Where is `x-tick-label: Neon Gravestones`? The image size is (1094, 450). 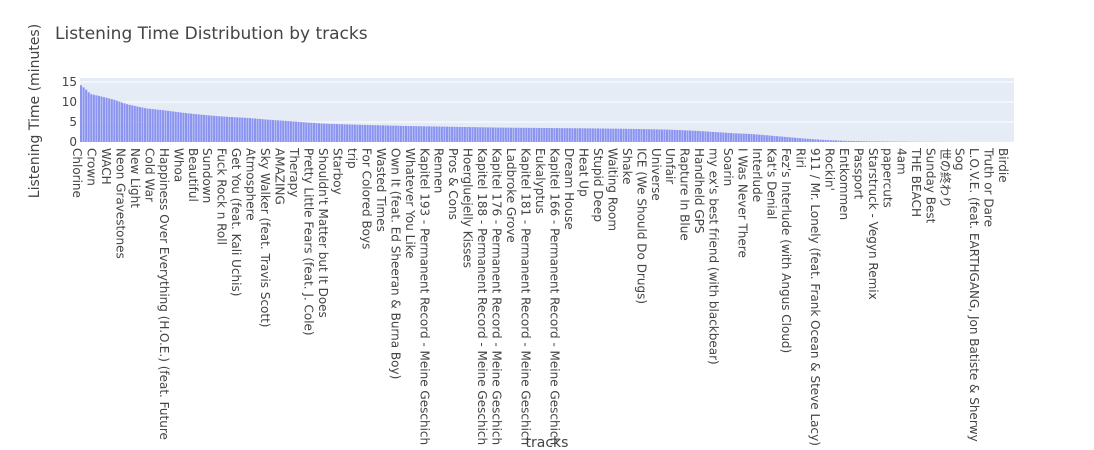
x-tick-label: Neon Gravestones is located at coordinates (120, 203).